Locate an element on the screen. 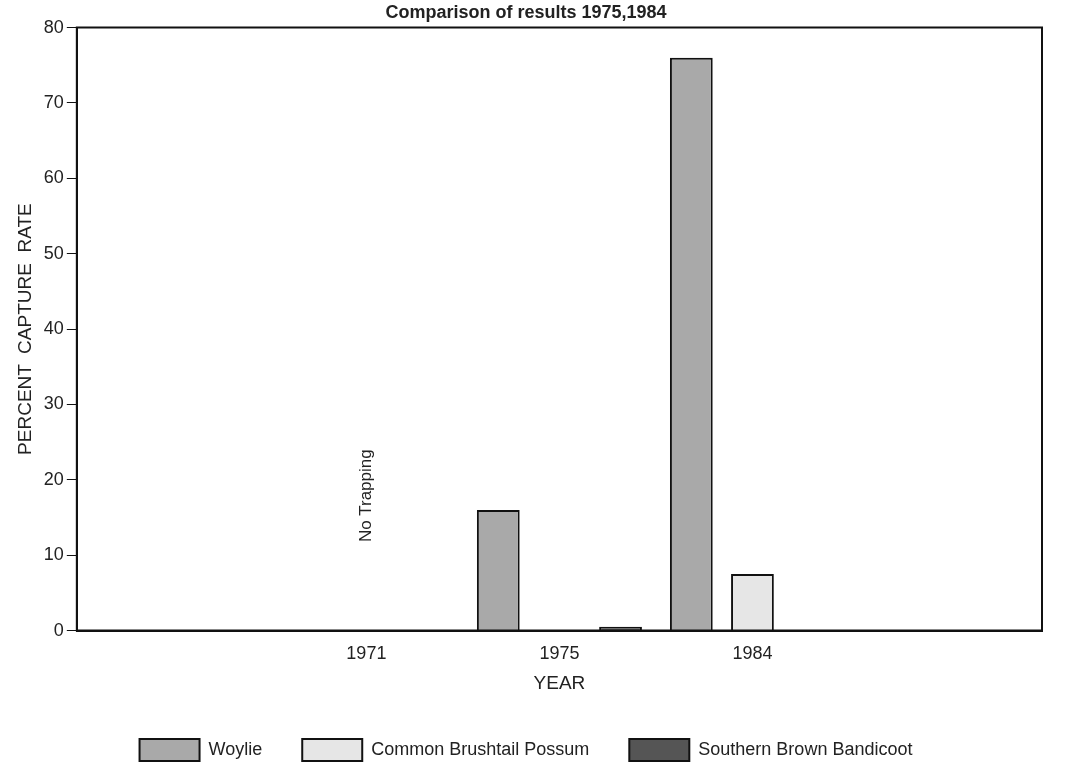 The width and height of the screenshot is (1072, 771). x-tick-label: 1984 is located at coordinates (752, 653).